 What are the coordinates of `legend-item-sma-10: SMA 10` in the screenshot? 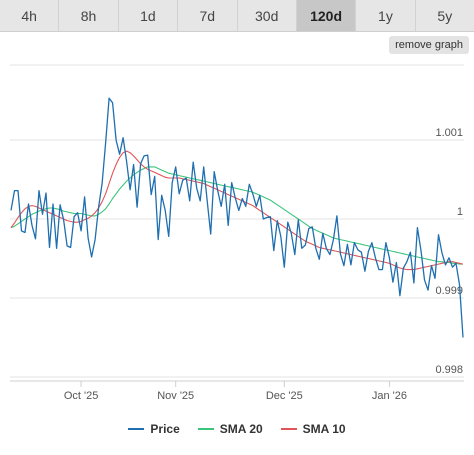 It's located at (313, 429).